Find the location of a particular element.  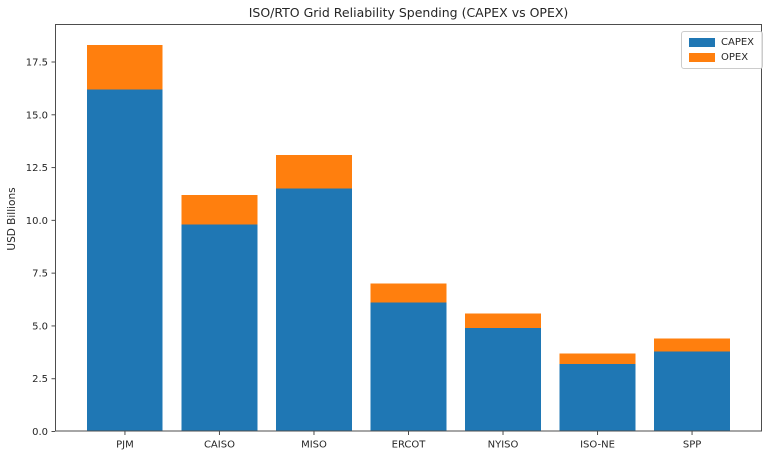

x-tick-label-spp: SPP is located at coordinates (692, 445).